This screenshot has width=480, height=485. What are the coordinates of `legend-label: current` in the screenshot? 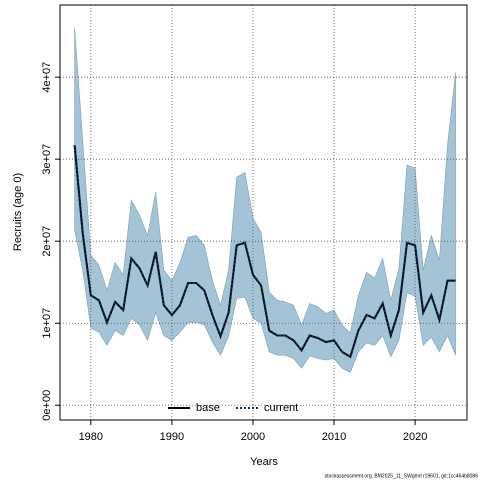 It's located at (281, 408).